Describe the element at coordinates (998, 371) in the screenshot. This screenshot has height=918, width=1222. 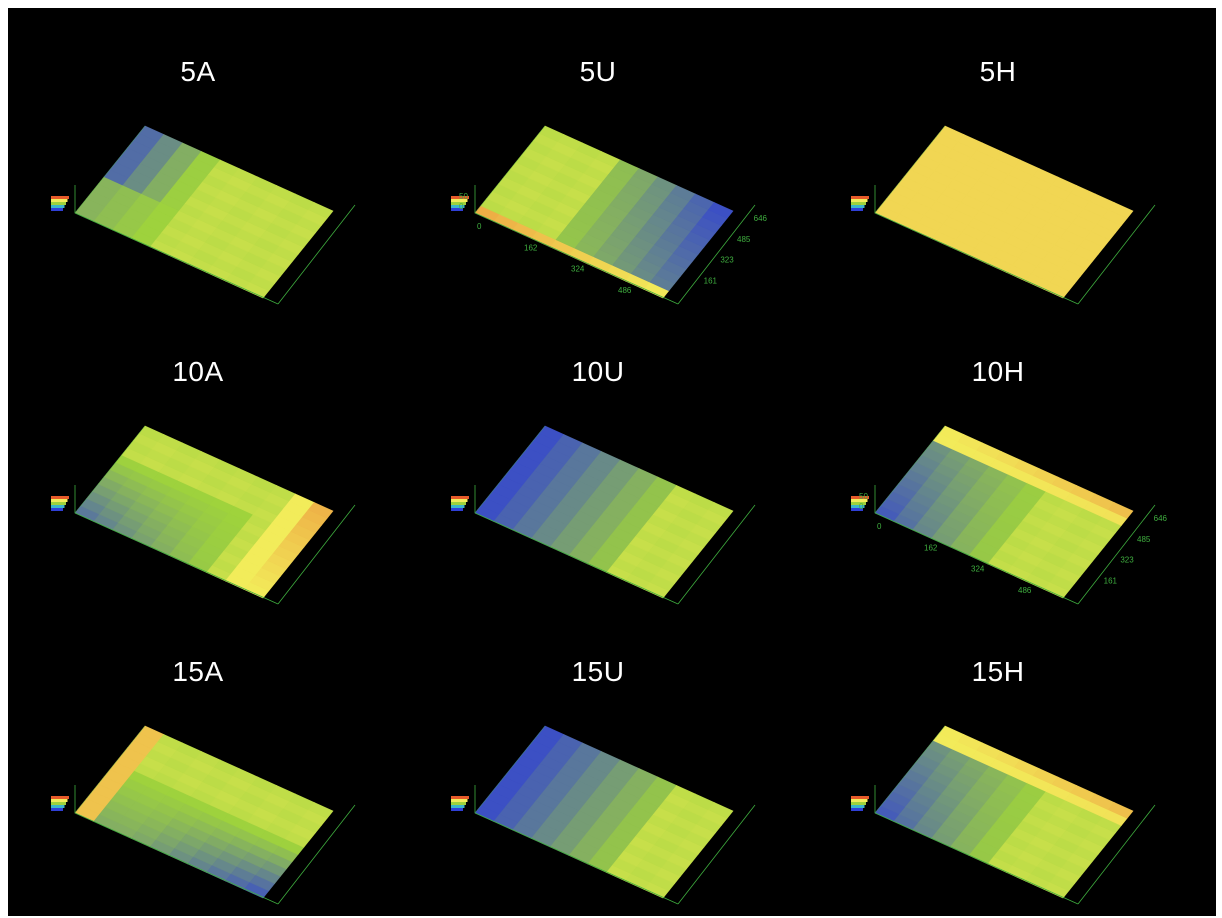
I see `panel-label: 10H` at that location.